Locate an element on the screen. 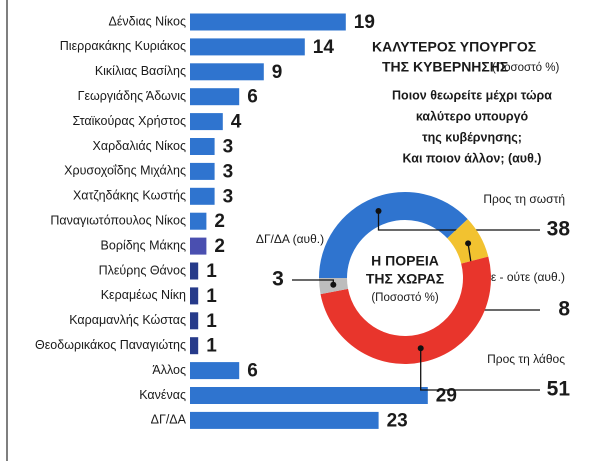 The height and width of the screenshot is (461, 600). question: της κυβέρνησης; is located at coordinates (472, 137).